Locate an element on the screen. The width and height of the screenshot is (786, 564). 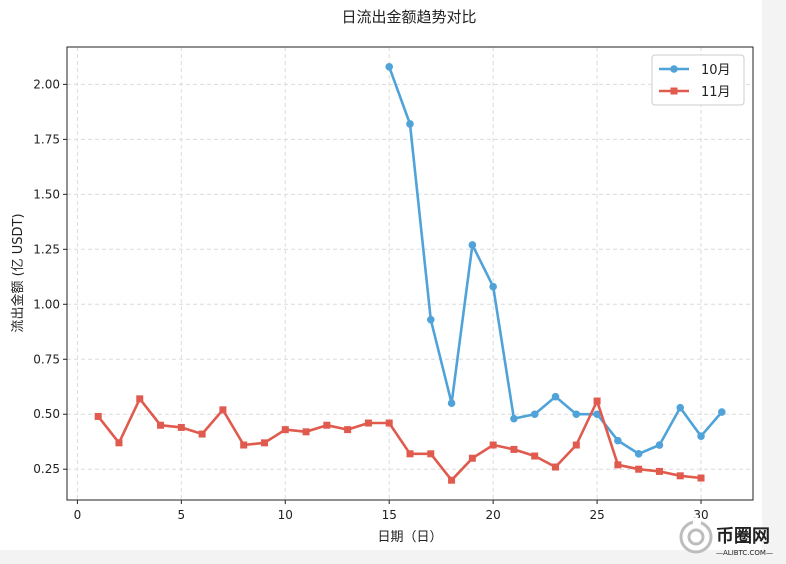
x-tick-label: 0 is located at coordinates (78, 515).